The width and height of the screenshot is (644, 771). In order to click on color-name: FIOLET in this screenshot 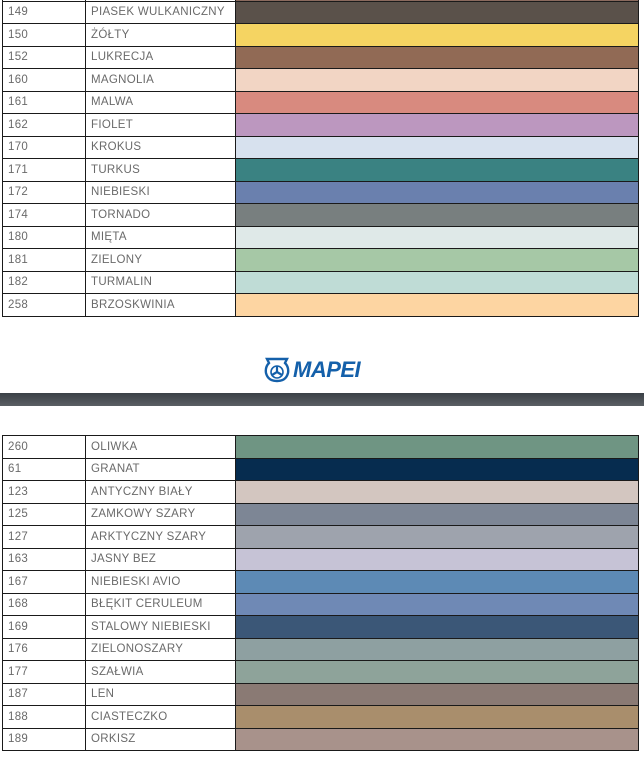, I will do `click(160, 125)`.